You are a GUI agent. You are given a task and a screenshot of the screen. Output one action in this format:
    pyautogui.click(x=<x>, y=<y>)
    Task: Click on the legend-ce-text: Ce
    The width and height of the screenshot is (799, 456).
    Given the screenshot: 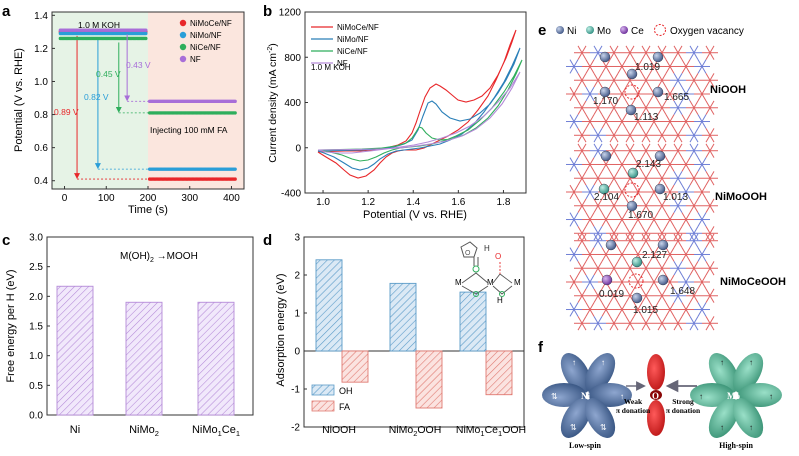 What is the action you would take?
    pyautogui.click(x=637, y=31)
    